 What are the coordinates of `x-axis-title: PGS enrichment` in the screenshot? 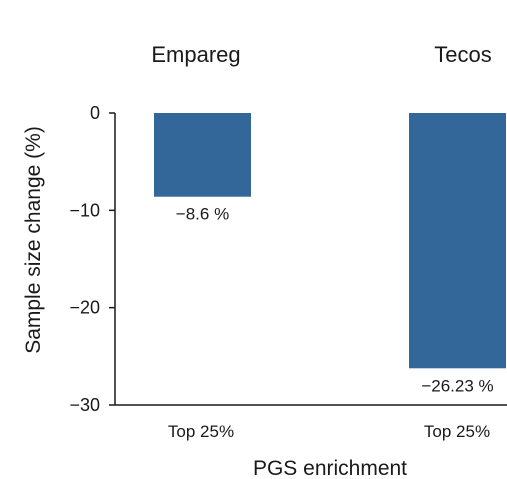 It's located at (330, 468).